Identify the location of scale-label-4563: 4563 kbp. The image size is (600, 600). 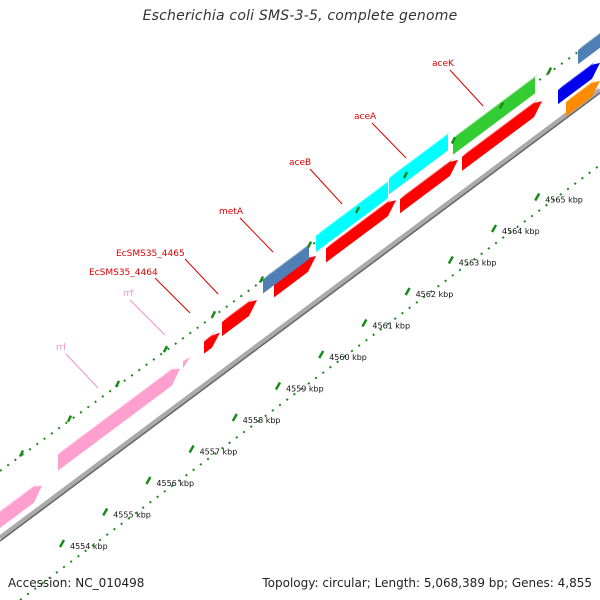
(478, 263).